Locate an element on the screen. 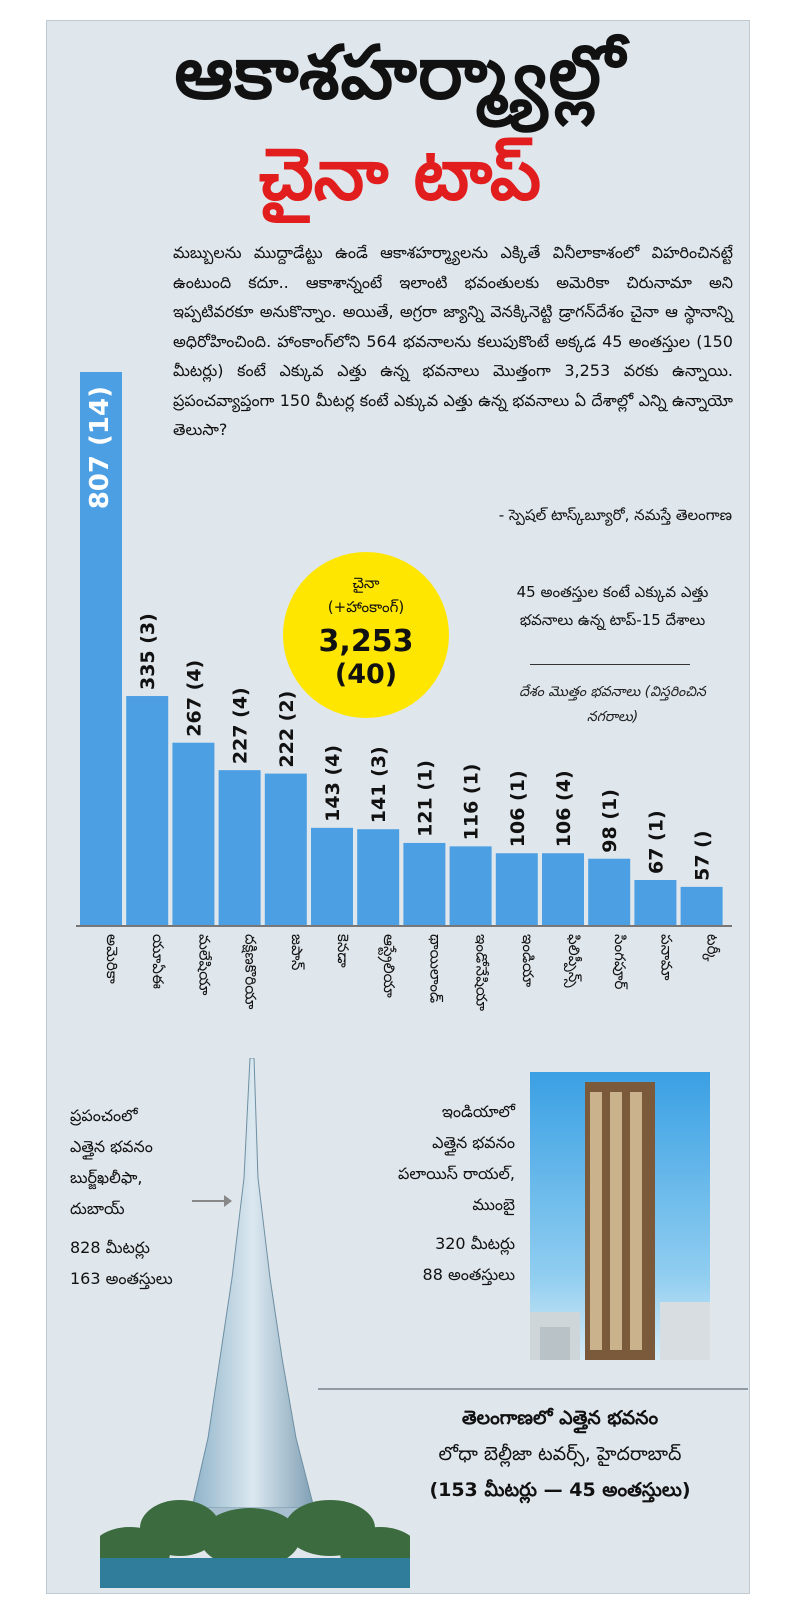 Image resolution: width=800 pixels, height=1615 pixels. category-label-0: అమెరికా is located at coordinates (112, 959).